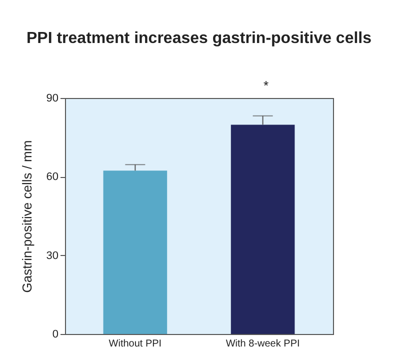 The image size is (400, 350). I want to click on y-tick-label: 0, so click(55, 334).